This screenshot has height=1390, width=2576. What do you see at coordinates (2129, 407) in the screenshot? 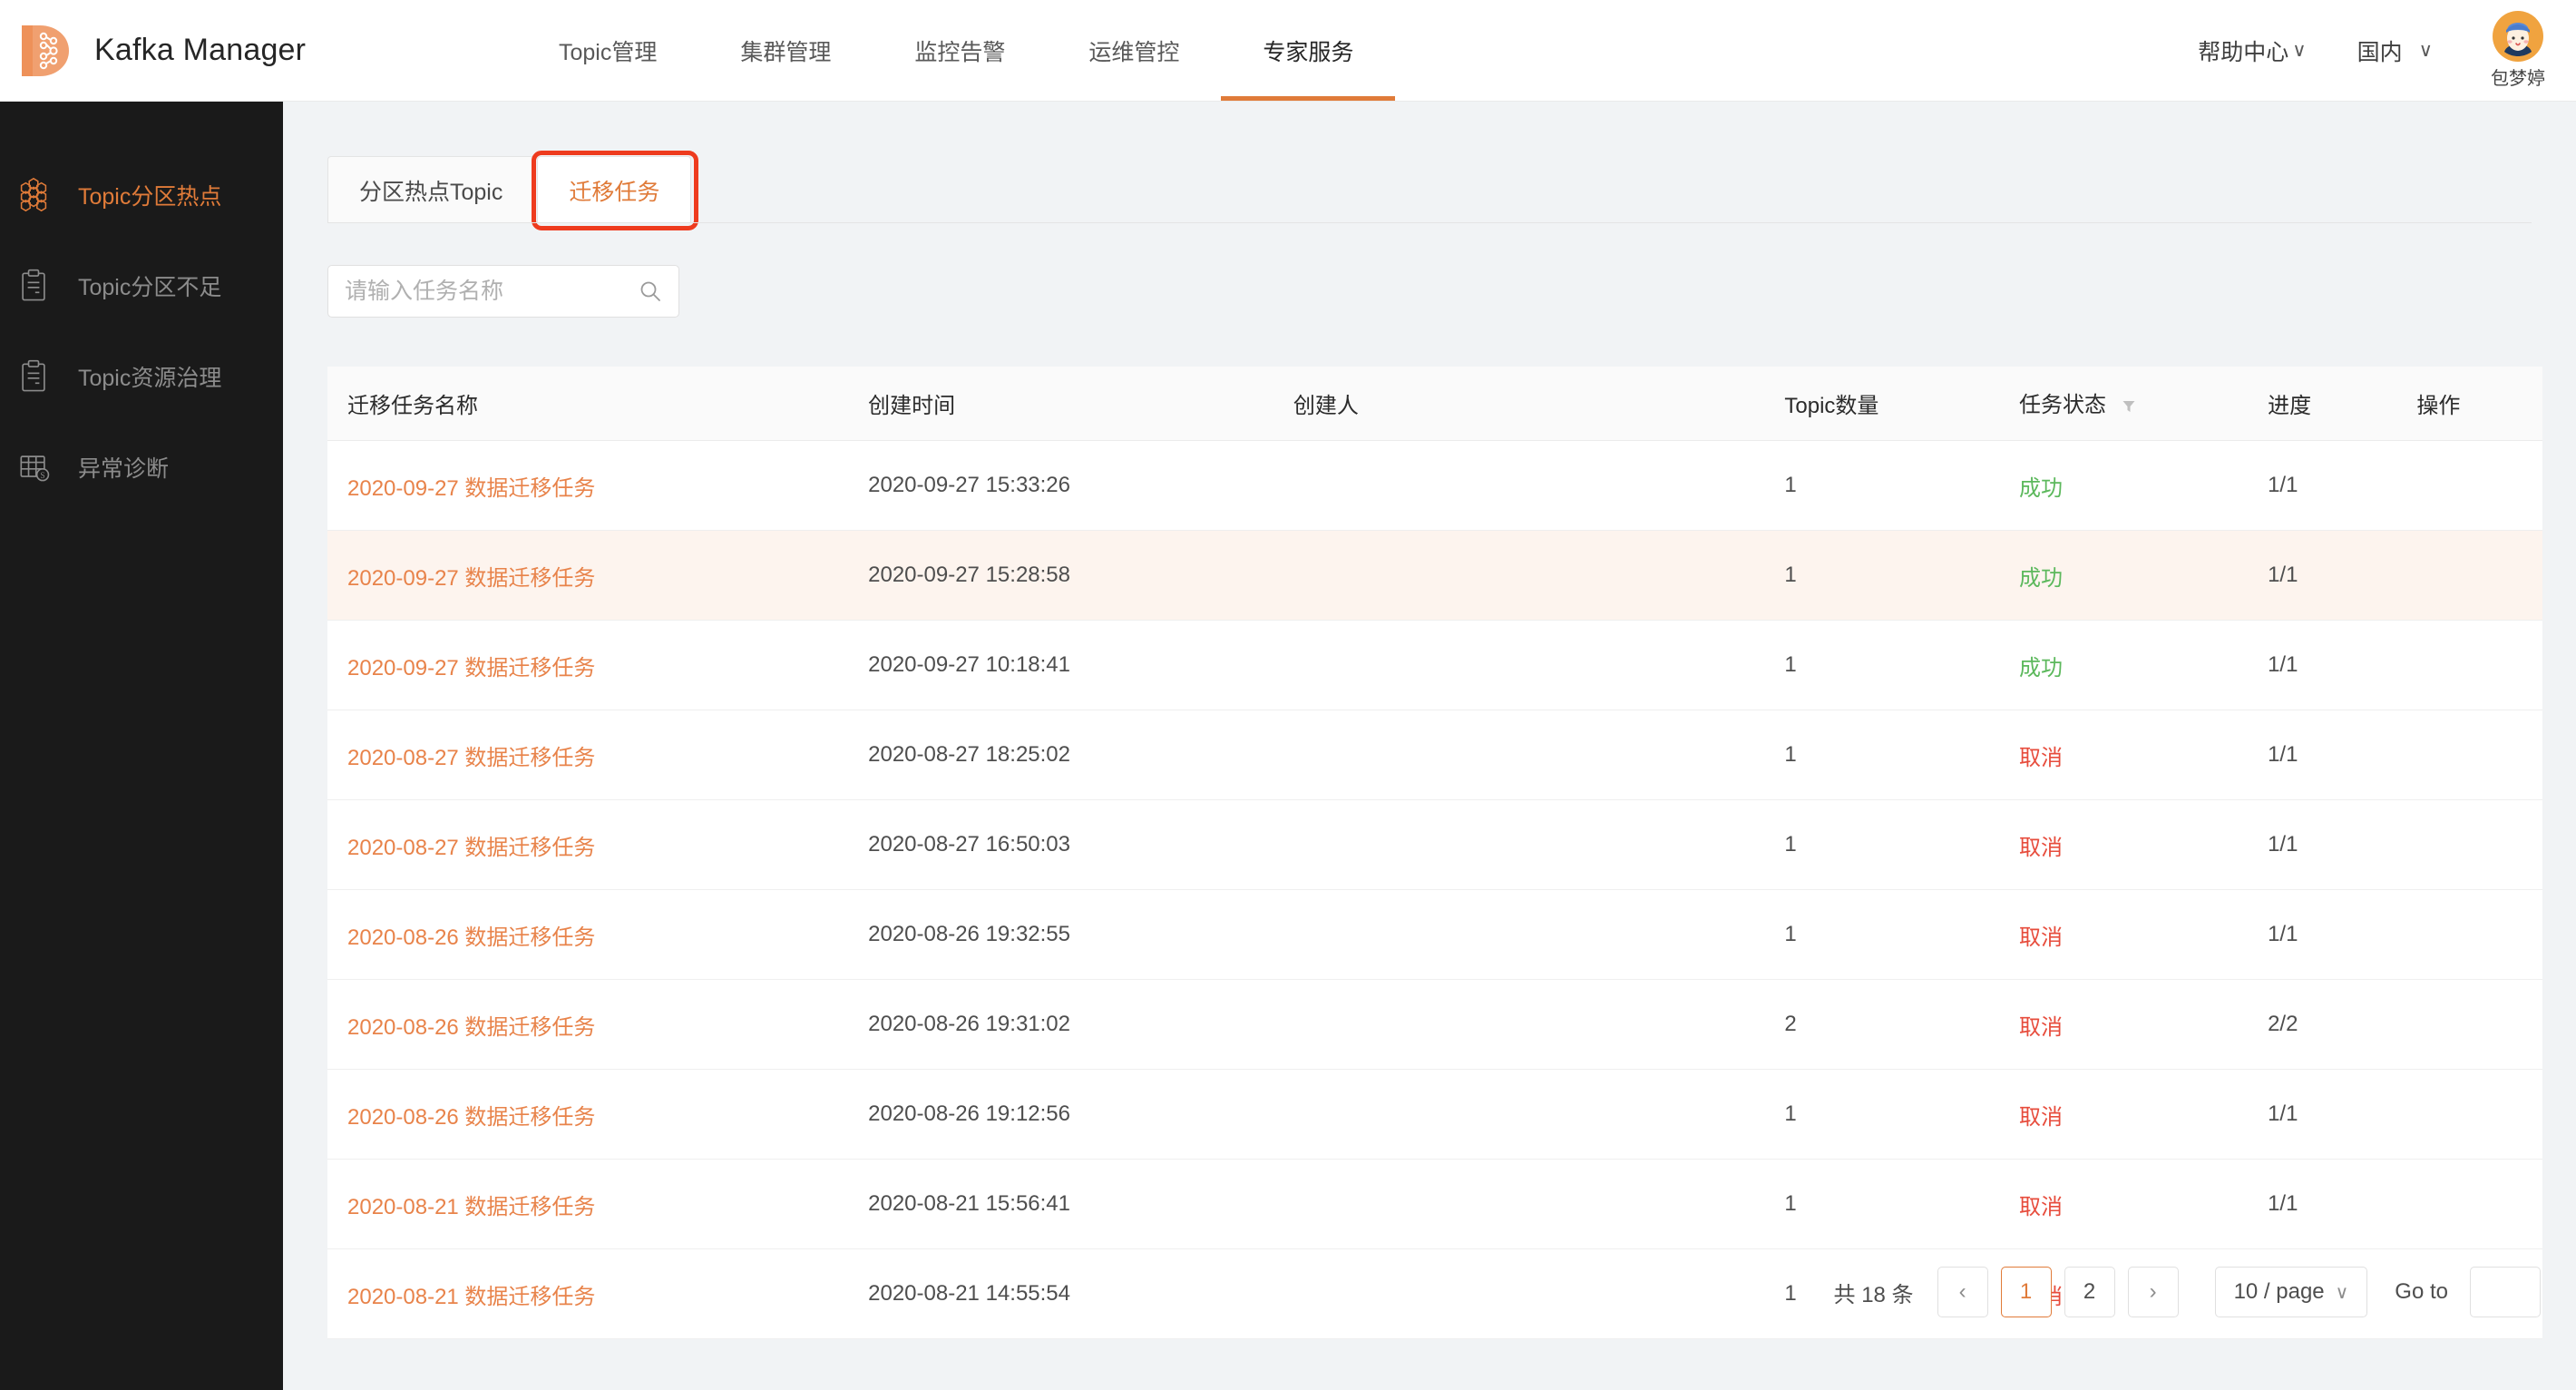
I see `filter-icon` at bounding box center [2129, 407].